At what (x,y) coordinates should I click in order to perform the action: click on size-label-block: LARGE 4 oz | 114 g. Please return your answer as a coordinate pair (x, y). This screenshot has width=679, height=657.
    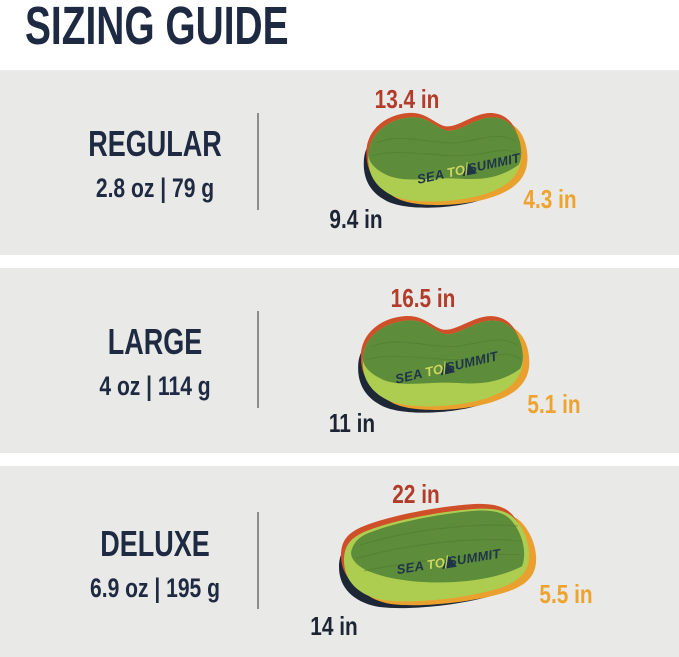
    Looking at the image, I should click on (155, 362).